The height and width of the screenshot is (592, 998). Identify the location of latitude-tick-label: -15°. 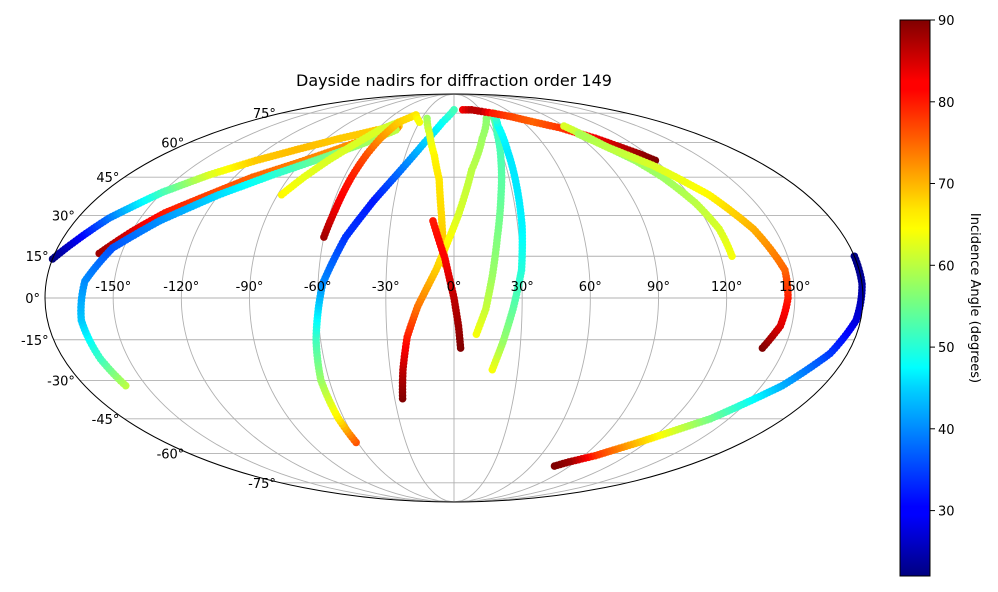
(35, 341).